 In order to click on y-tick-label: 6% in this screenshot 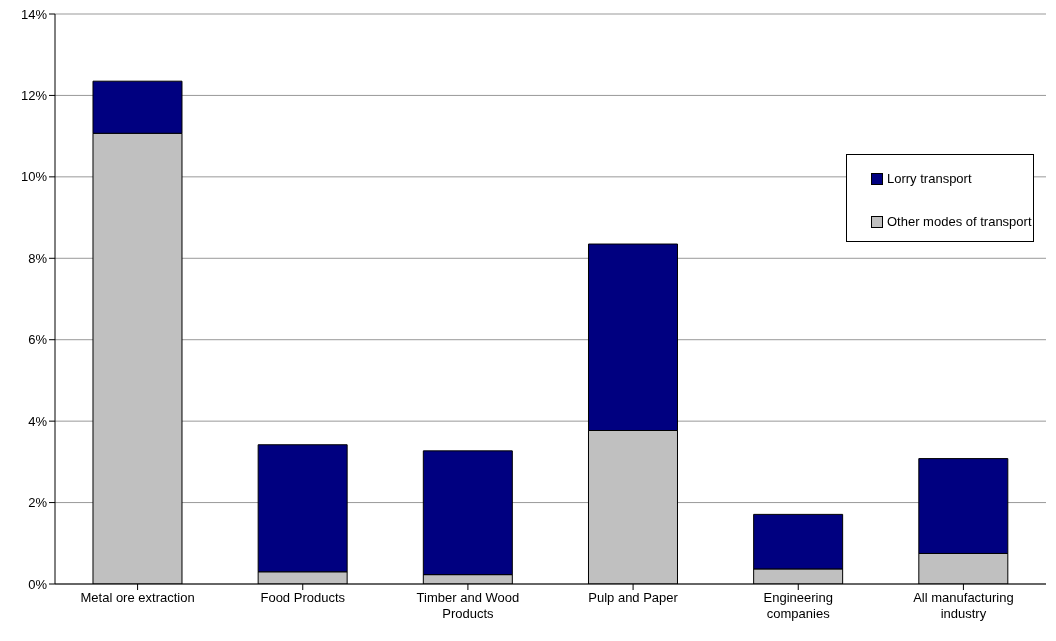, I will do `click(38, 340)`.